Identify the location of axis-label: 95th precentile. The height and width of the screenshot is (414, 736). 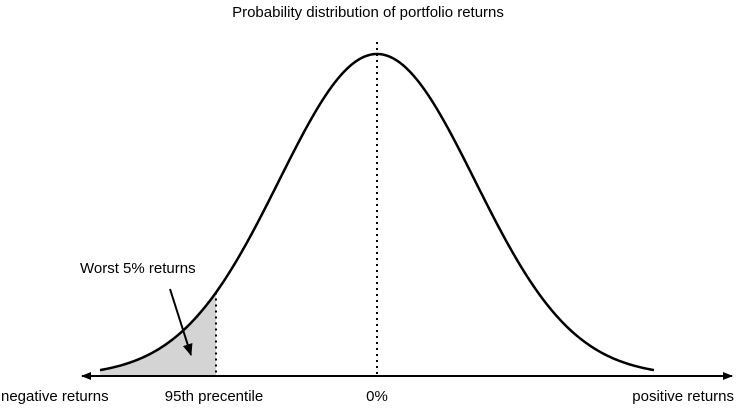
(214, 396).